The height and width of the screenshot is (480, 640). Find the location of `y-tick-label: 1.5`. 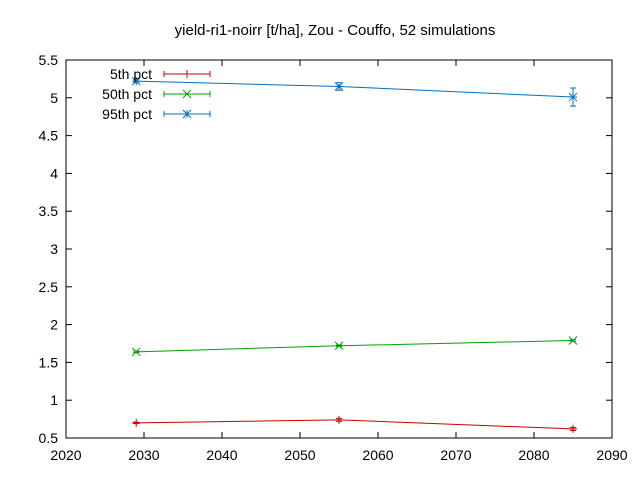

y-tick-label: 1.5 is located at coordinates (49, 362).